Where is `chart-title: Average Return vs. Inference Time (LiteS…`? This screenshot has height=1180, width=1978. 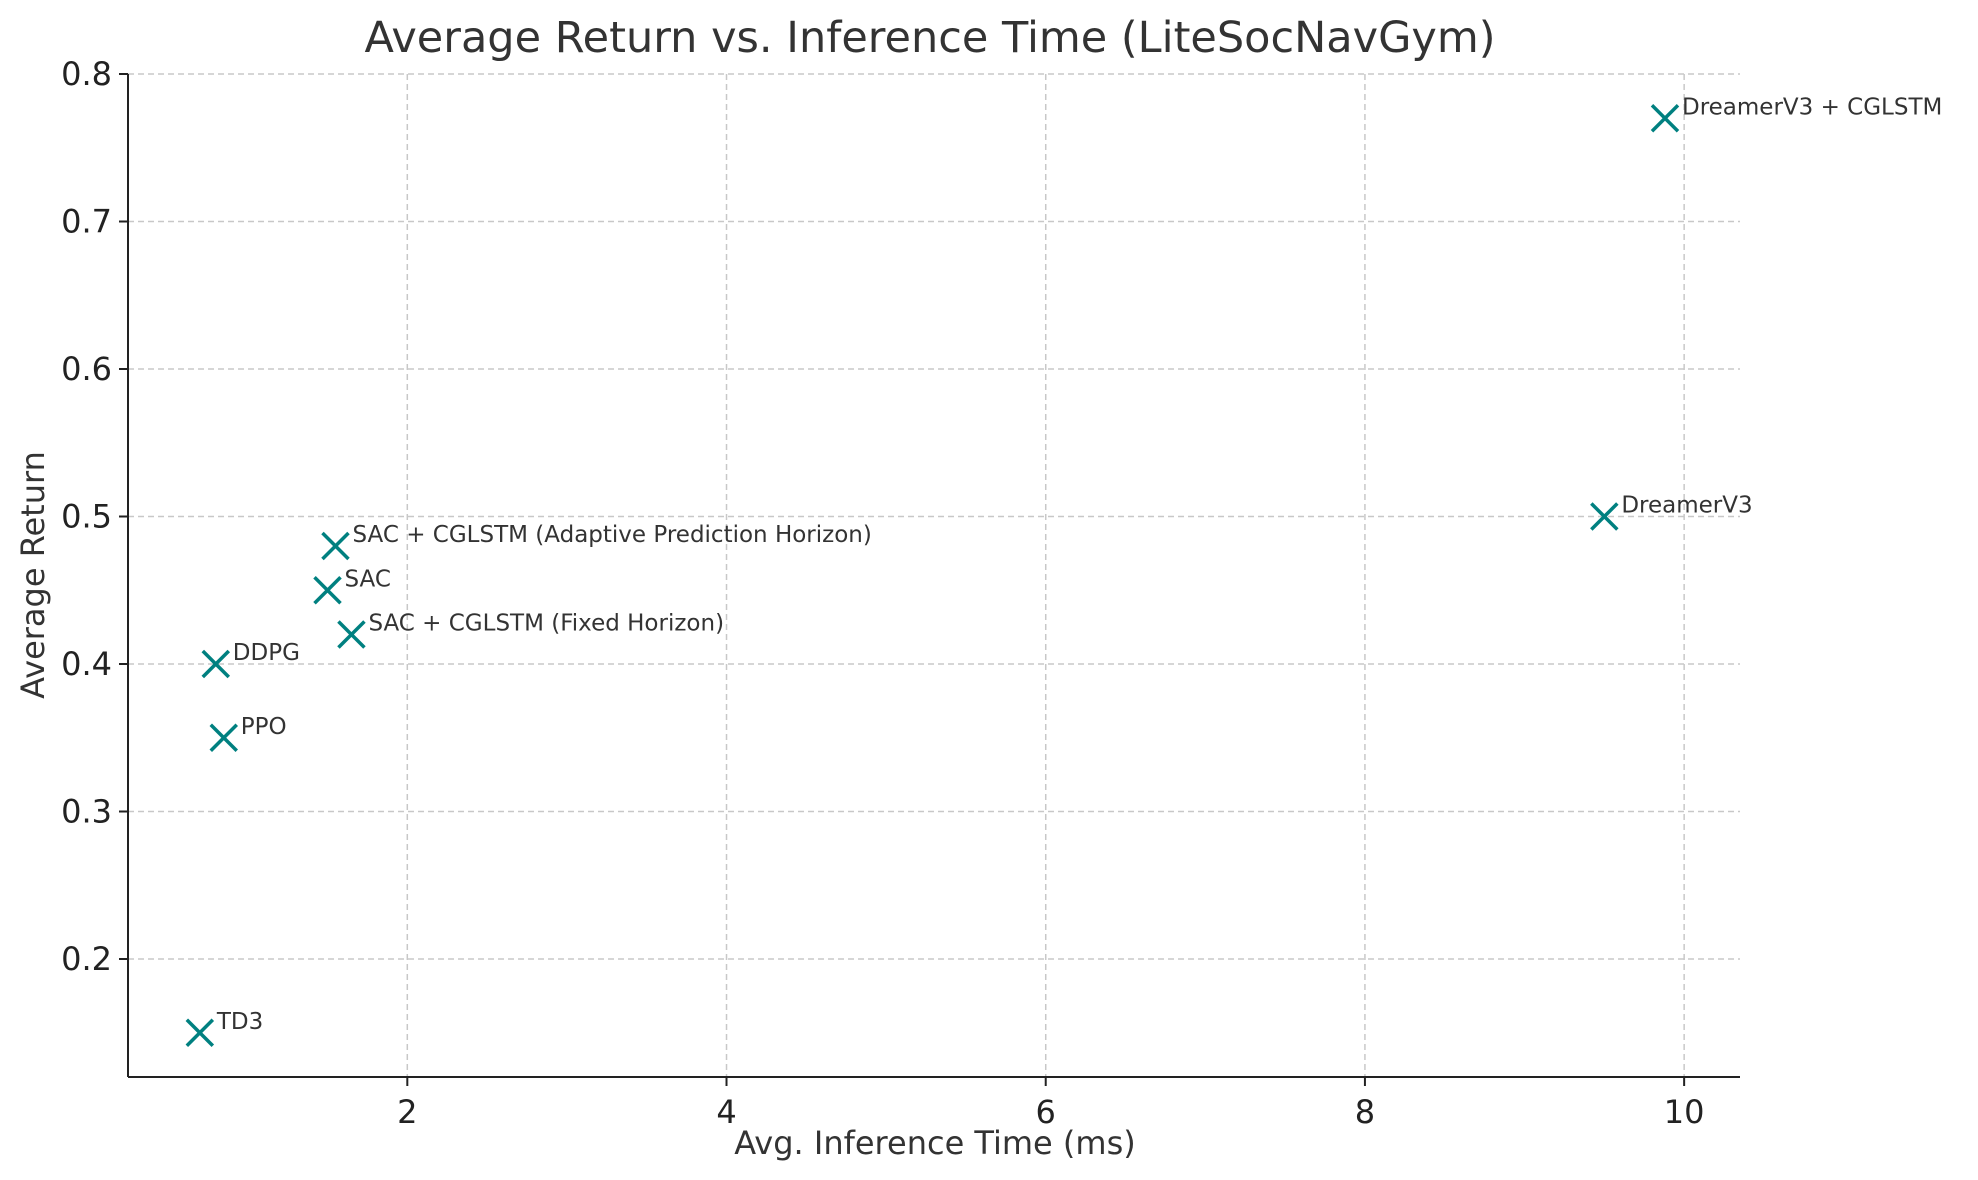 chart-title: Average Return vs. Inference Time (LiteS… is located at coordinates (929, 38).